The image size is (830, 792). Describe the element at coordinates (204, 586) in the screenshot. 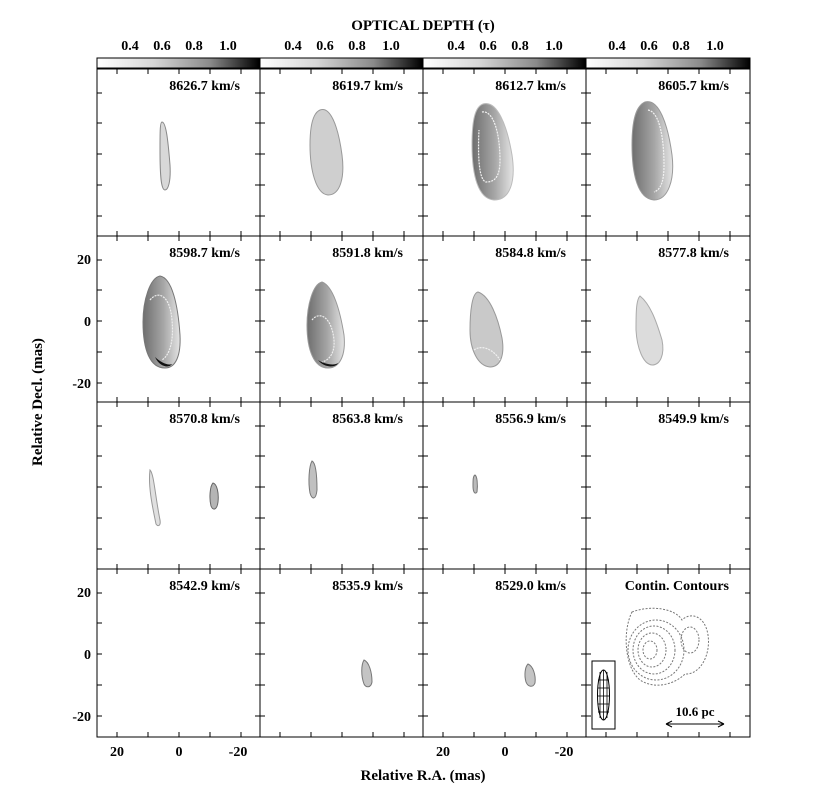

I see `panel-label: 8542.9 km/s` at that location.